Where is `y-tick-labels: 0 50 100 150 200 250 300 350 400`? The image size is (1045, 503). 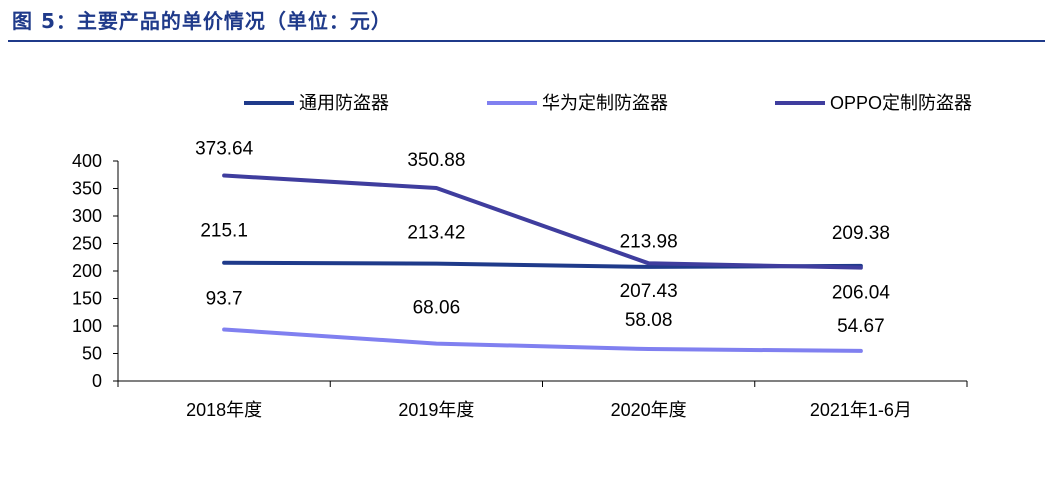 y-tick-labels: 0 50 100 150 200 250 300 350 400 is located at coordinates (87, 271).